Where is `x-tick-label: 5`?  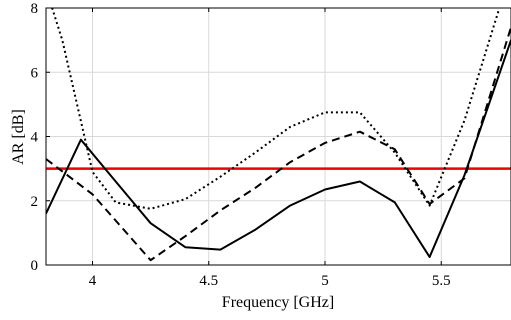
x-tick-label: 5 is located at coordinates (325, 281).